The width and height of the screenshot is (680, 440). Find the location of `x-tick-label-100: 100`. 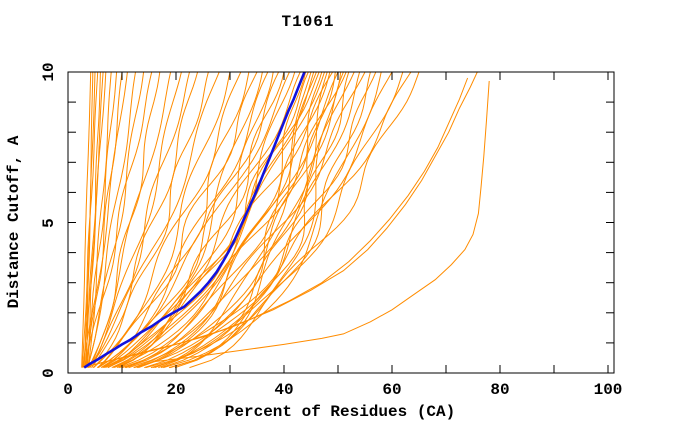

x-tick-label-100: 100 is located at coordinates (608, 390).